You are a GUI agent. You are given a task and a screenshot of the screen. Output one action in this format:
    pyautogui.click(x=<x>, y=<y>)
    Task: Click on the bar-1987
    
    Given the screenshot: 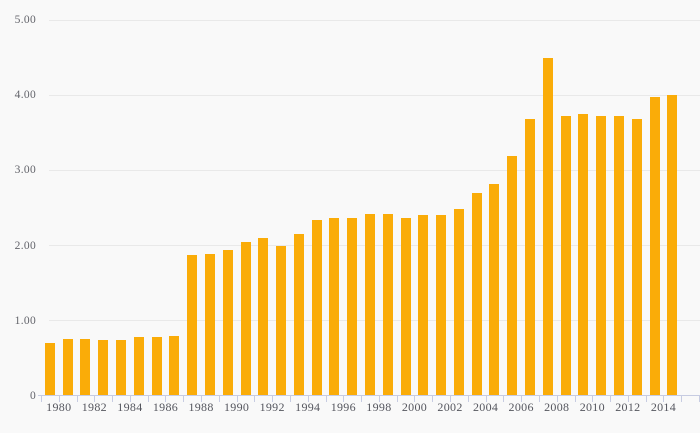 What is the action you would take?
    pyautogui.click(x=174, y=365)
    